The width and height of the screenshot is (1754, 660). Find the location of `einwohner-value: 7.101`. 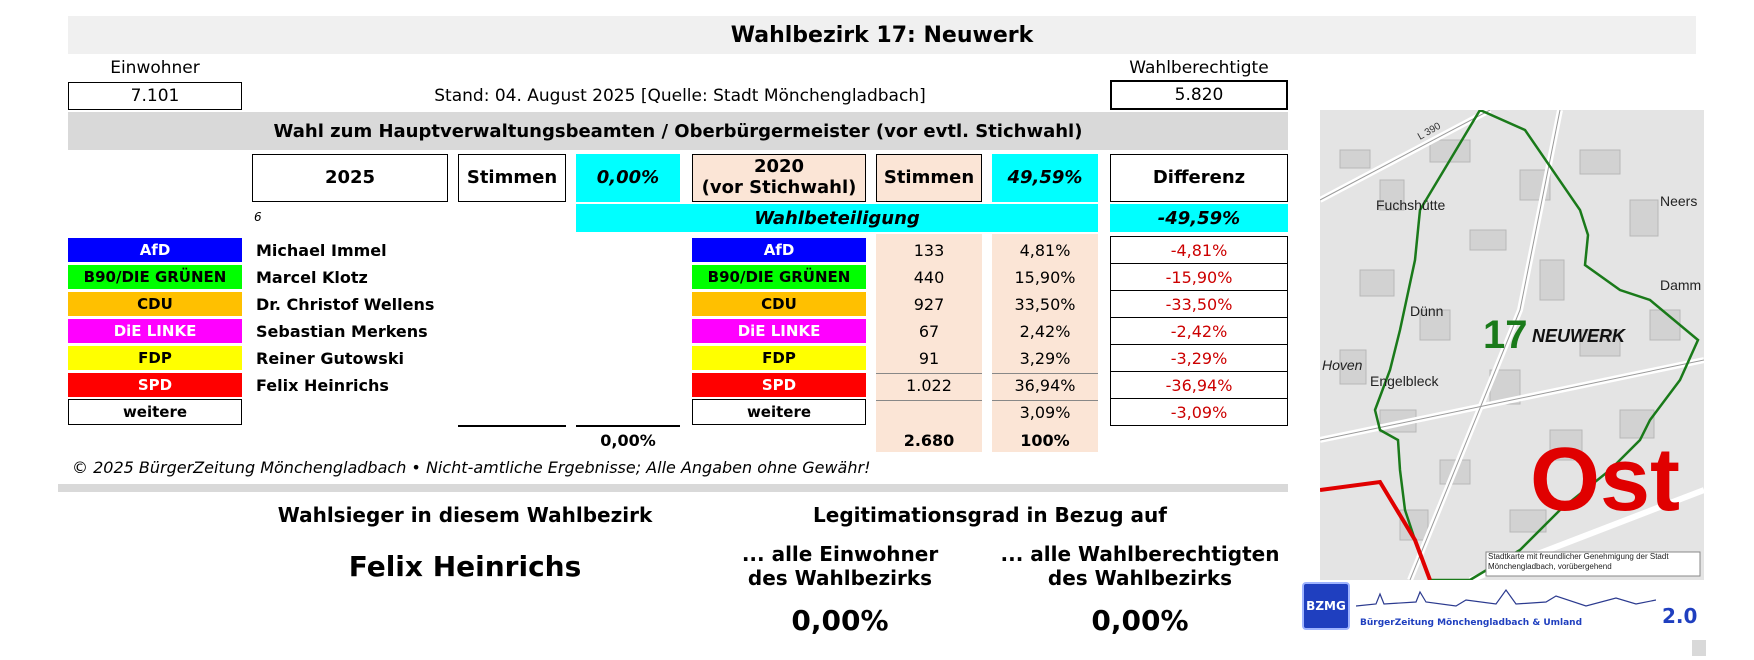

einwohner-value: 7.101 is located at coordinates (155, 96).